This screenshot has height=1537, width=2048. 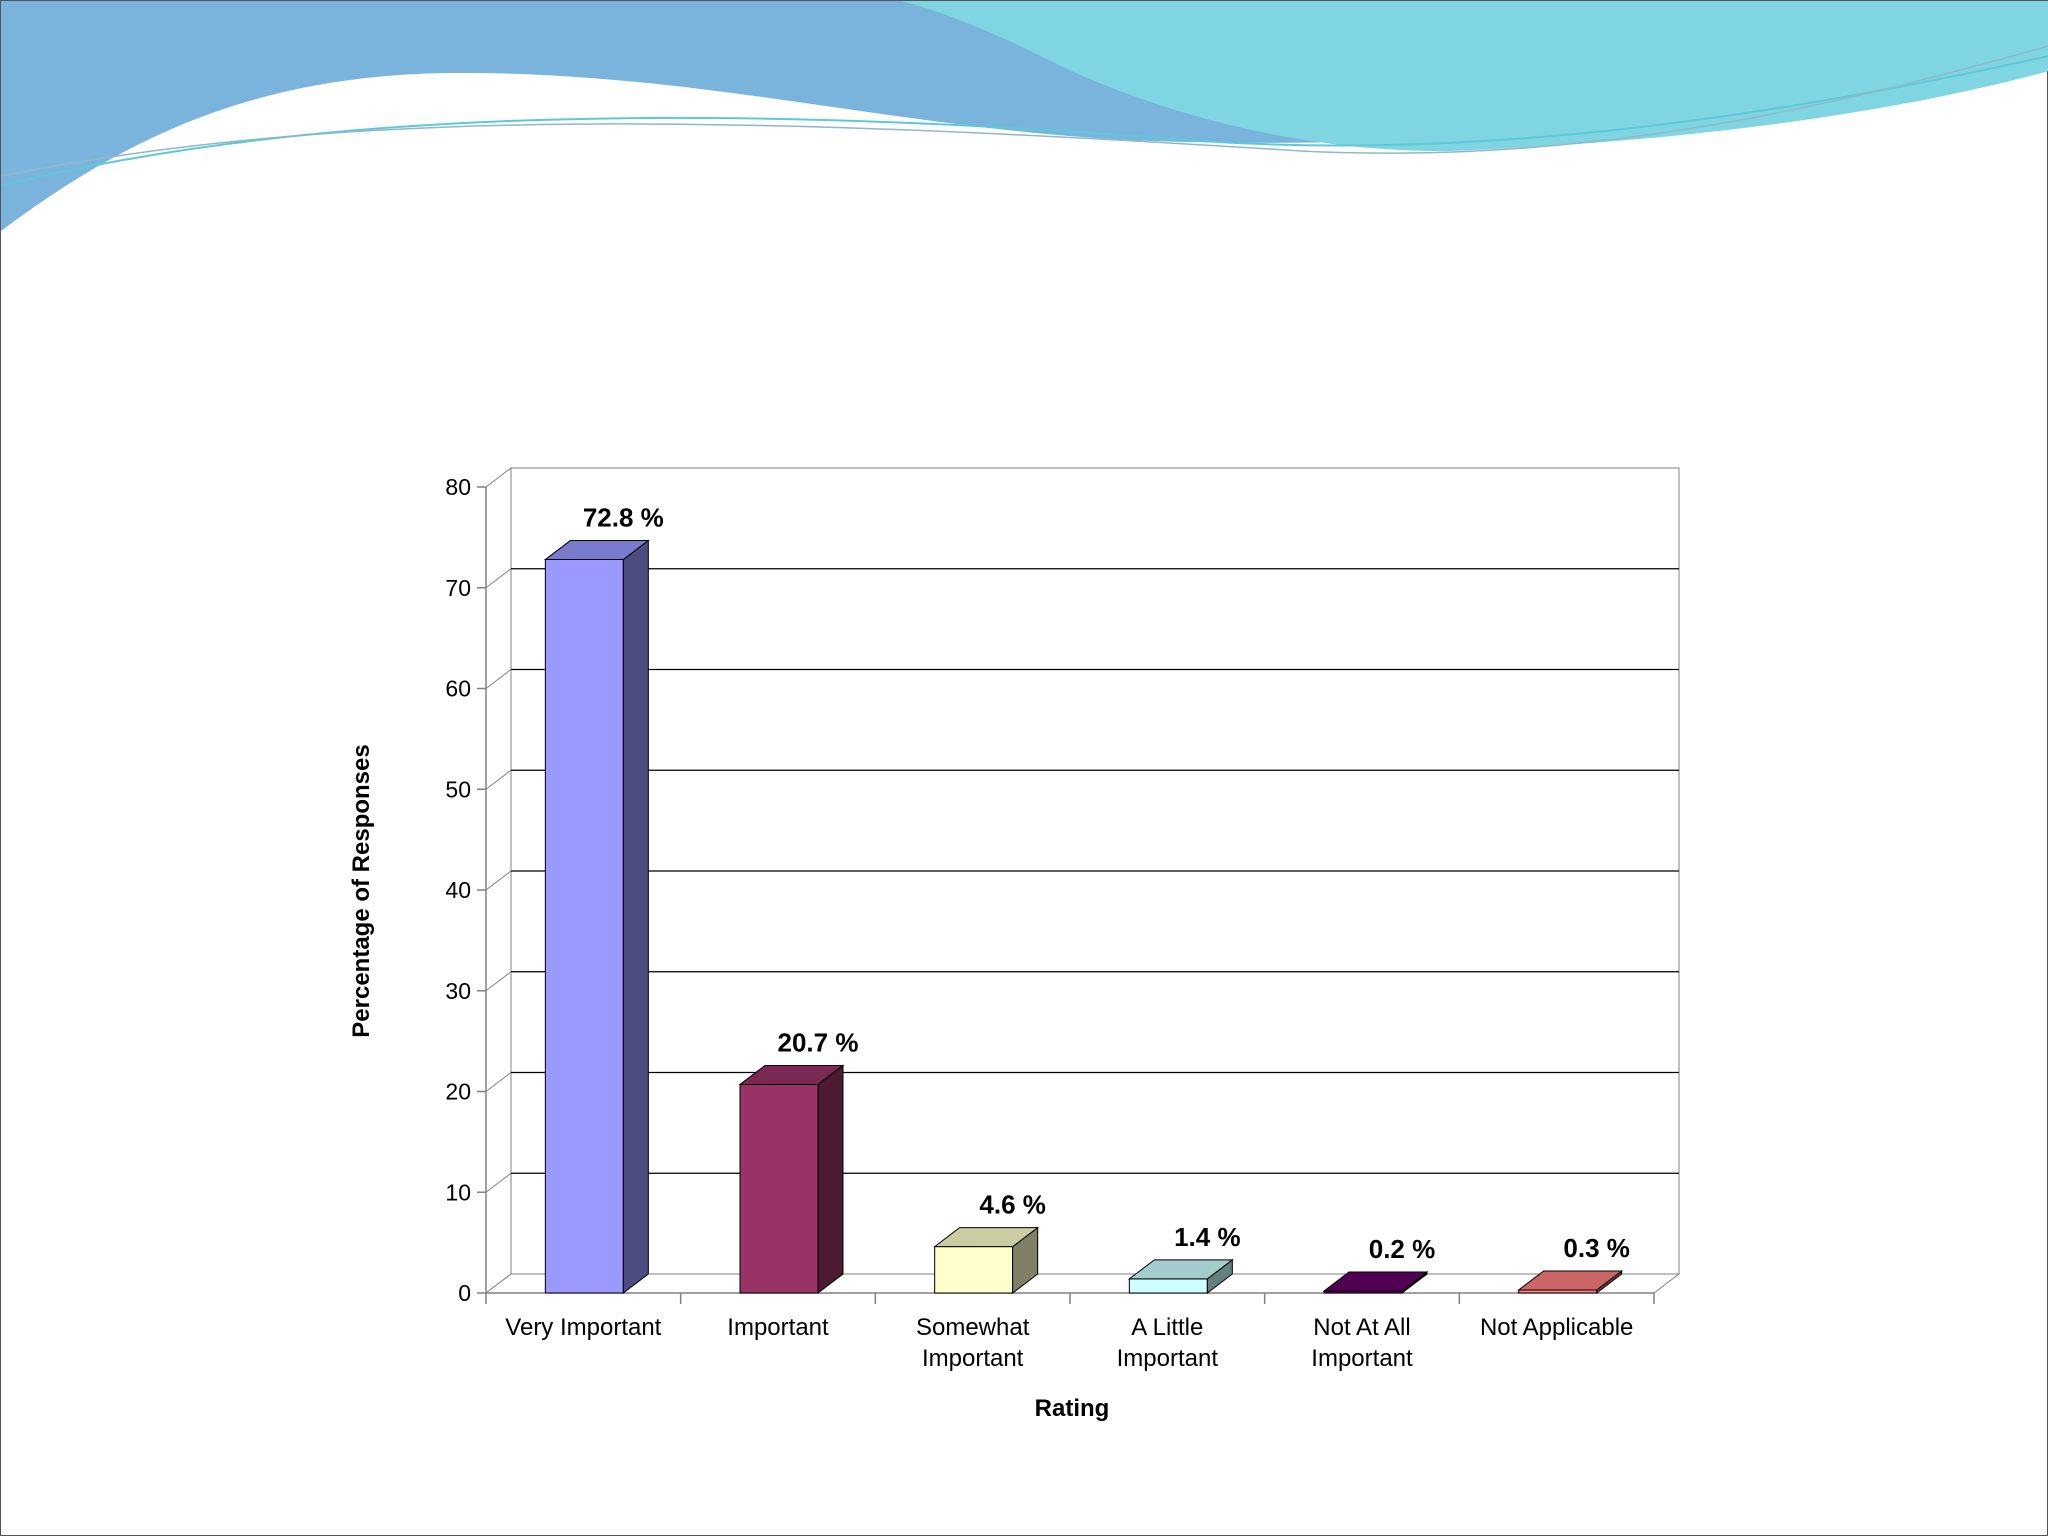 What do you see at coordinates (1402, 1249) in the screenshot?
I see `data-label: 0.2 %` at bounding box center [1402, 1249].